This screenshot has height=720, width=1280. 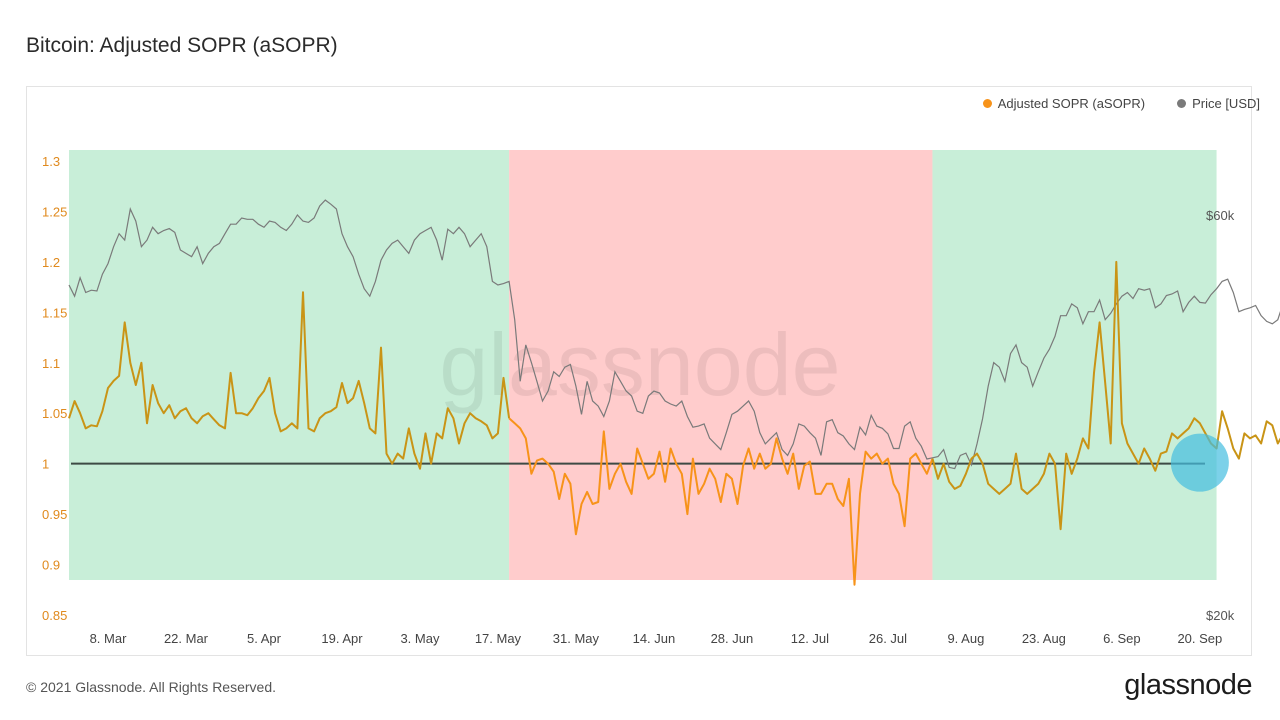 I want to click on y-tick-left: 1.05, so click(x=54, y=413).